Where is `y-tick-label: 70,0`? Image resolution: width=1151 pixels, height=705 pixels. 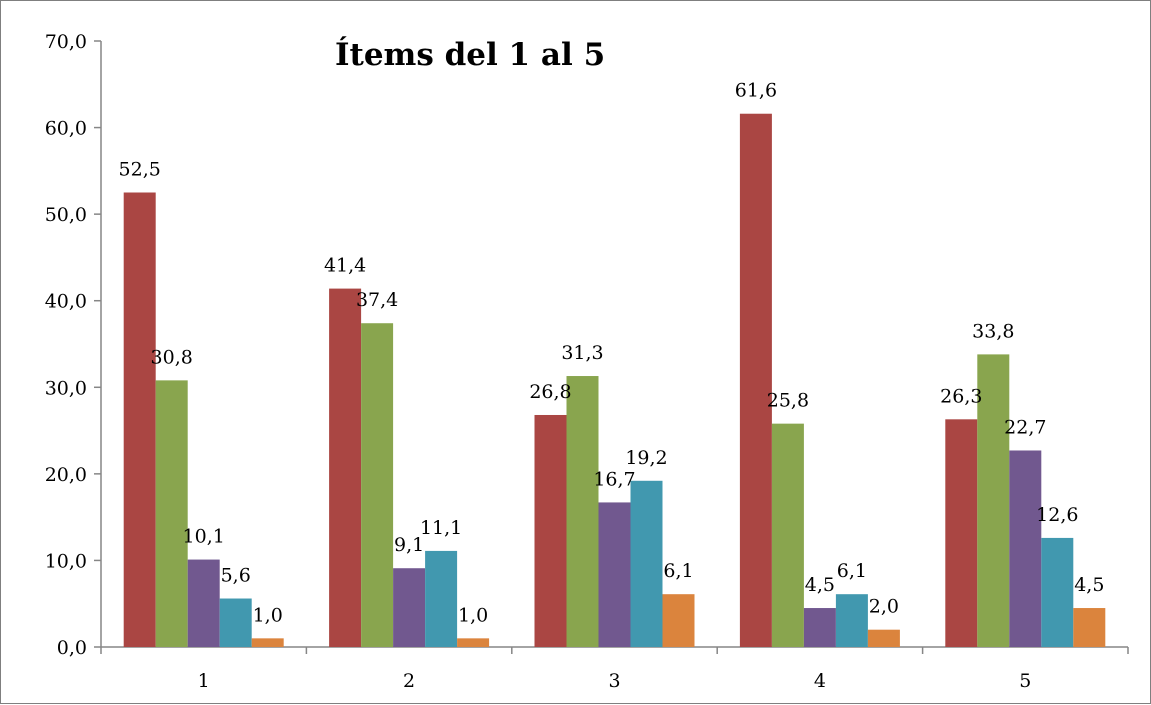 y-tick-label: 70,0 is located at coordinates (66, 42).